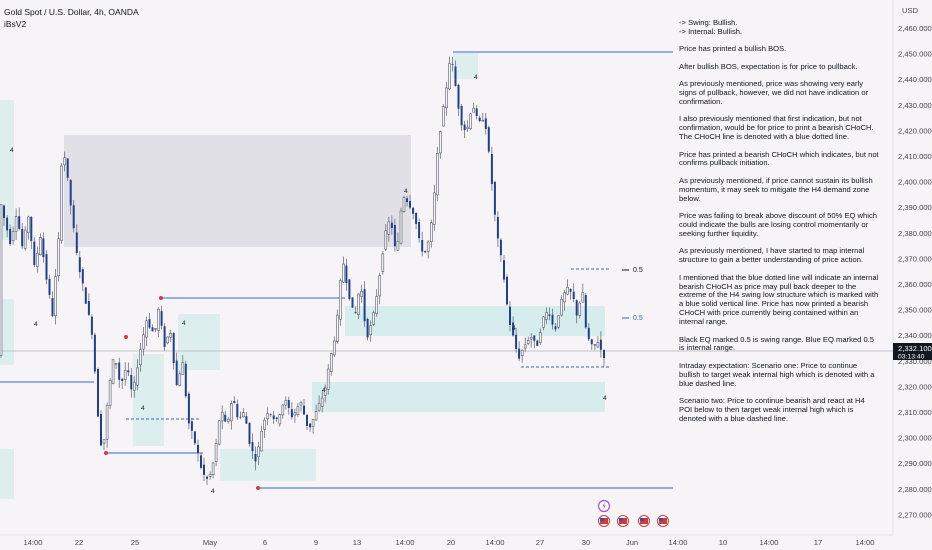  Describe the element at coordinates (71, 12) in the screenshot. I see `symbol-title: Gold Spot / U.S. Dollar, 4h, OANDA` at that location.